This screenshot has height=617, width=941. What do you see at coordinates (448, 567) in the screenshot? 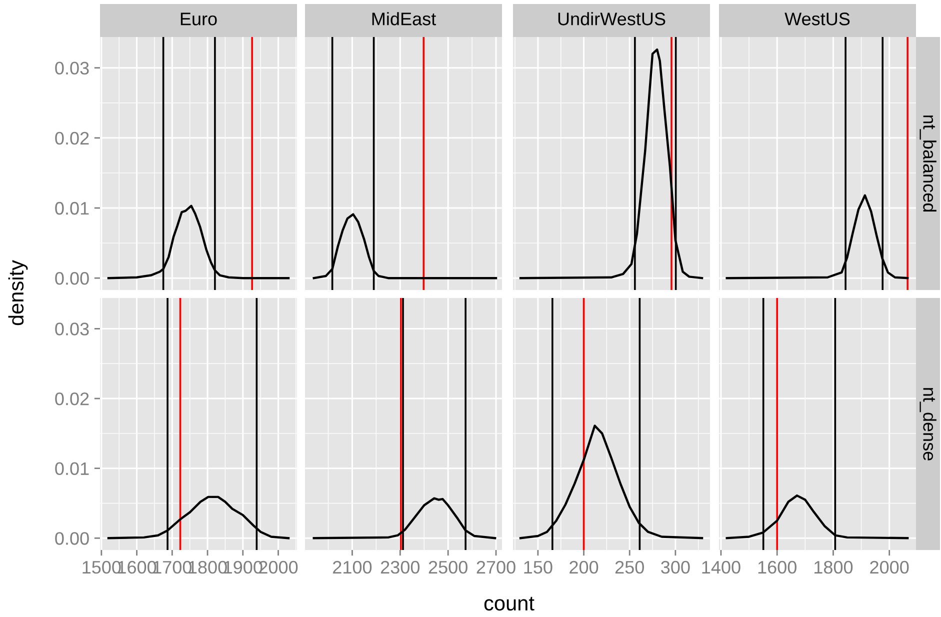
I see `x-tick-label: 2500` at bounding box center [448, 567].